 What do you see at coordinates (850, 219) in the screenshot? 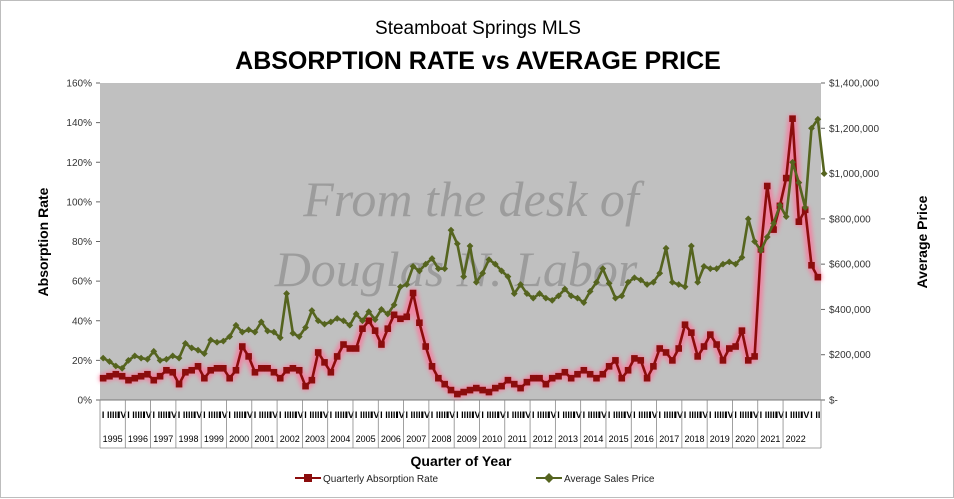
I see `y-right-tick-label: $800,000` at bounding box center [850, 219].